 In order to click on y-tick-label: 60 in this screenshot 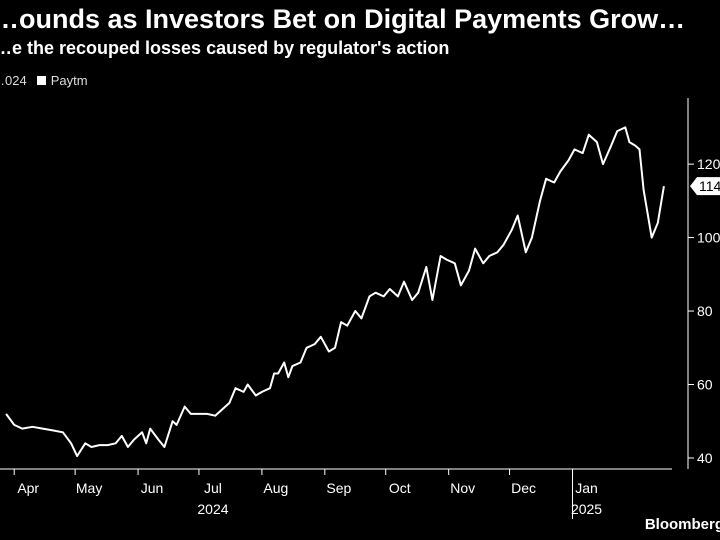, I will do `click(705, 385)`.